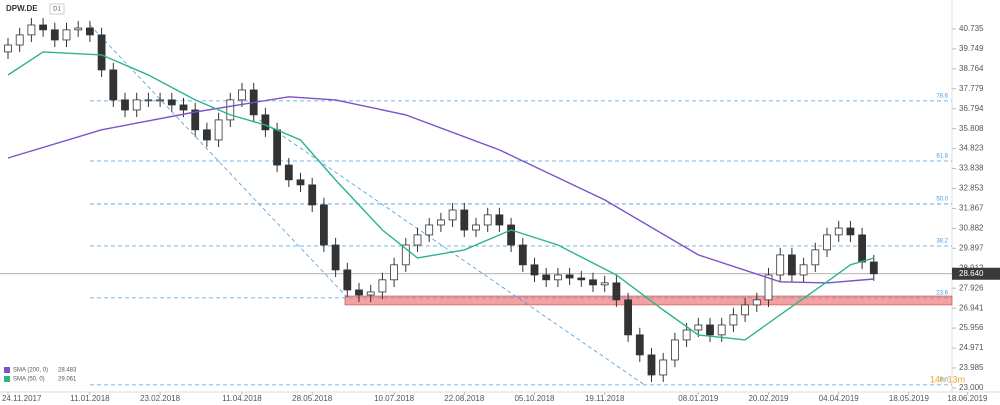  What do you see at coordinates (698, 398) in the screenshot?
I see `x-tick-label: 08.01.2019` at bounding box center [698, 398].